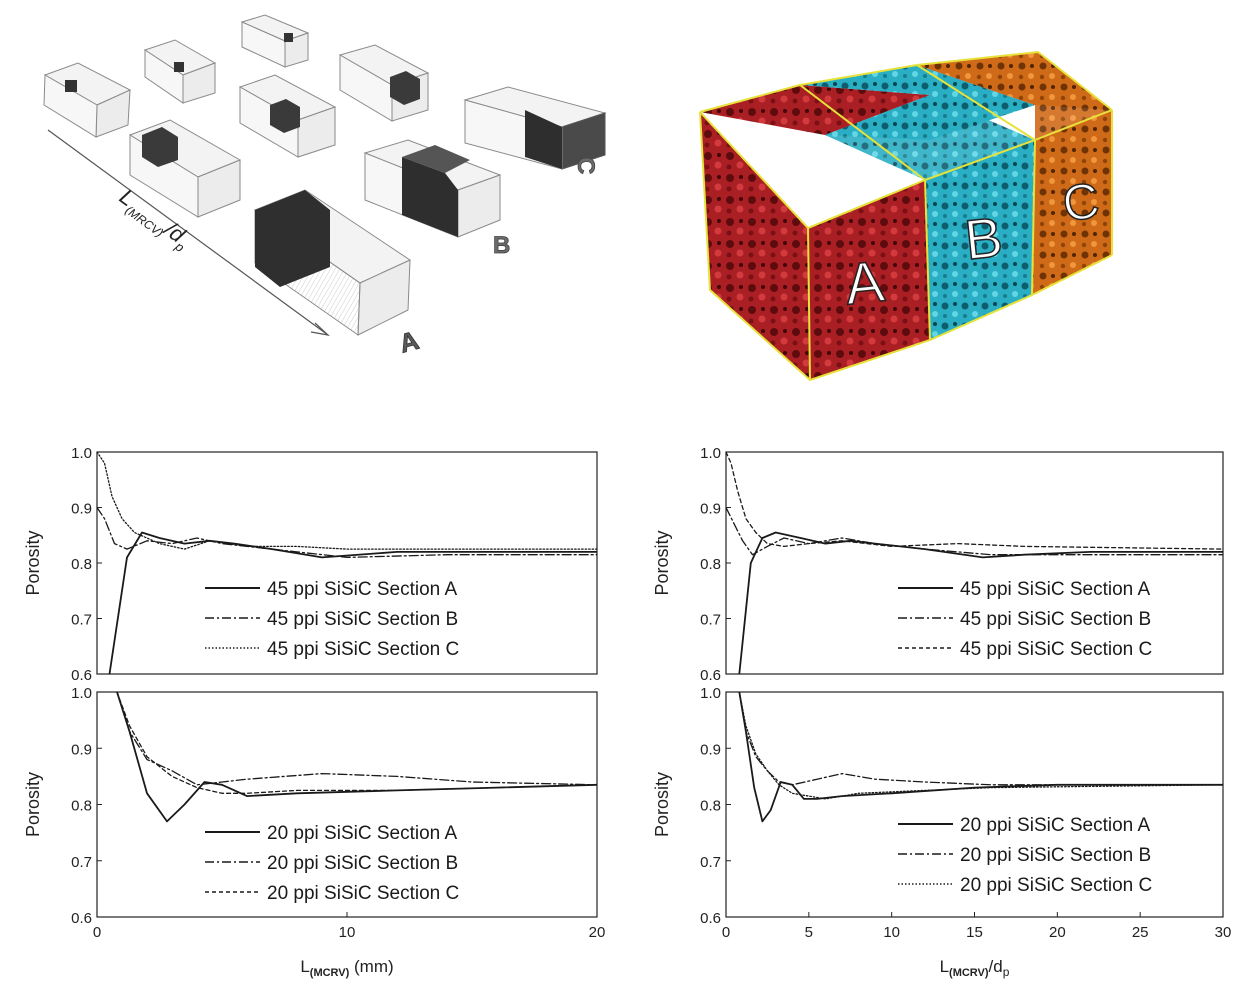 The image size is (1243, 992). I want to click on foam-section-a-front, so click(869, 280).